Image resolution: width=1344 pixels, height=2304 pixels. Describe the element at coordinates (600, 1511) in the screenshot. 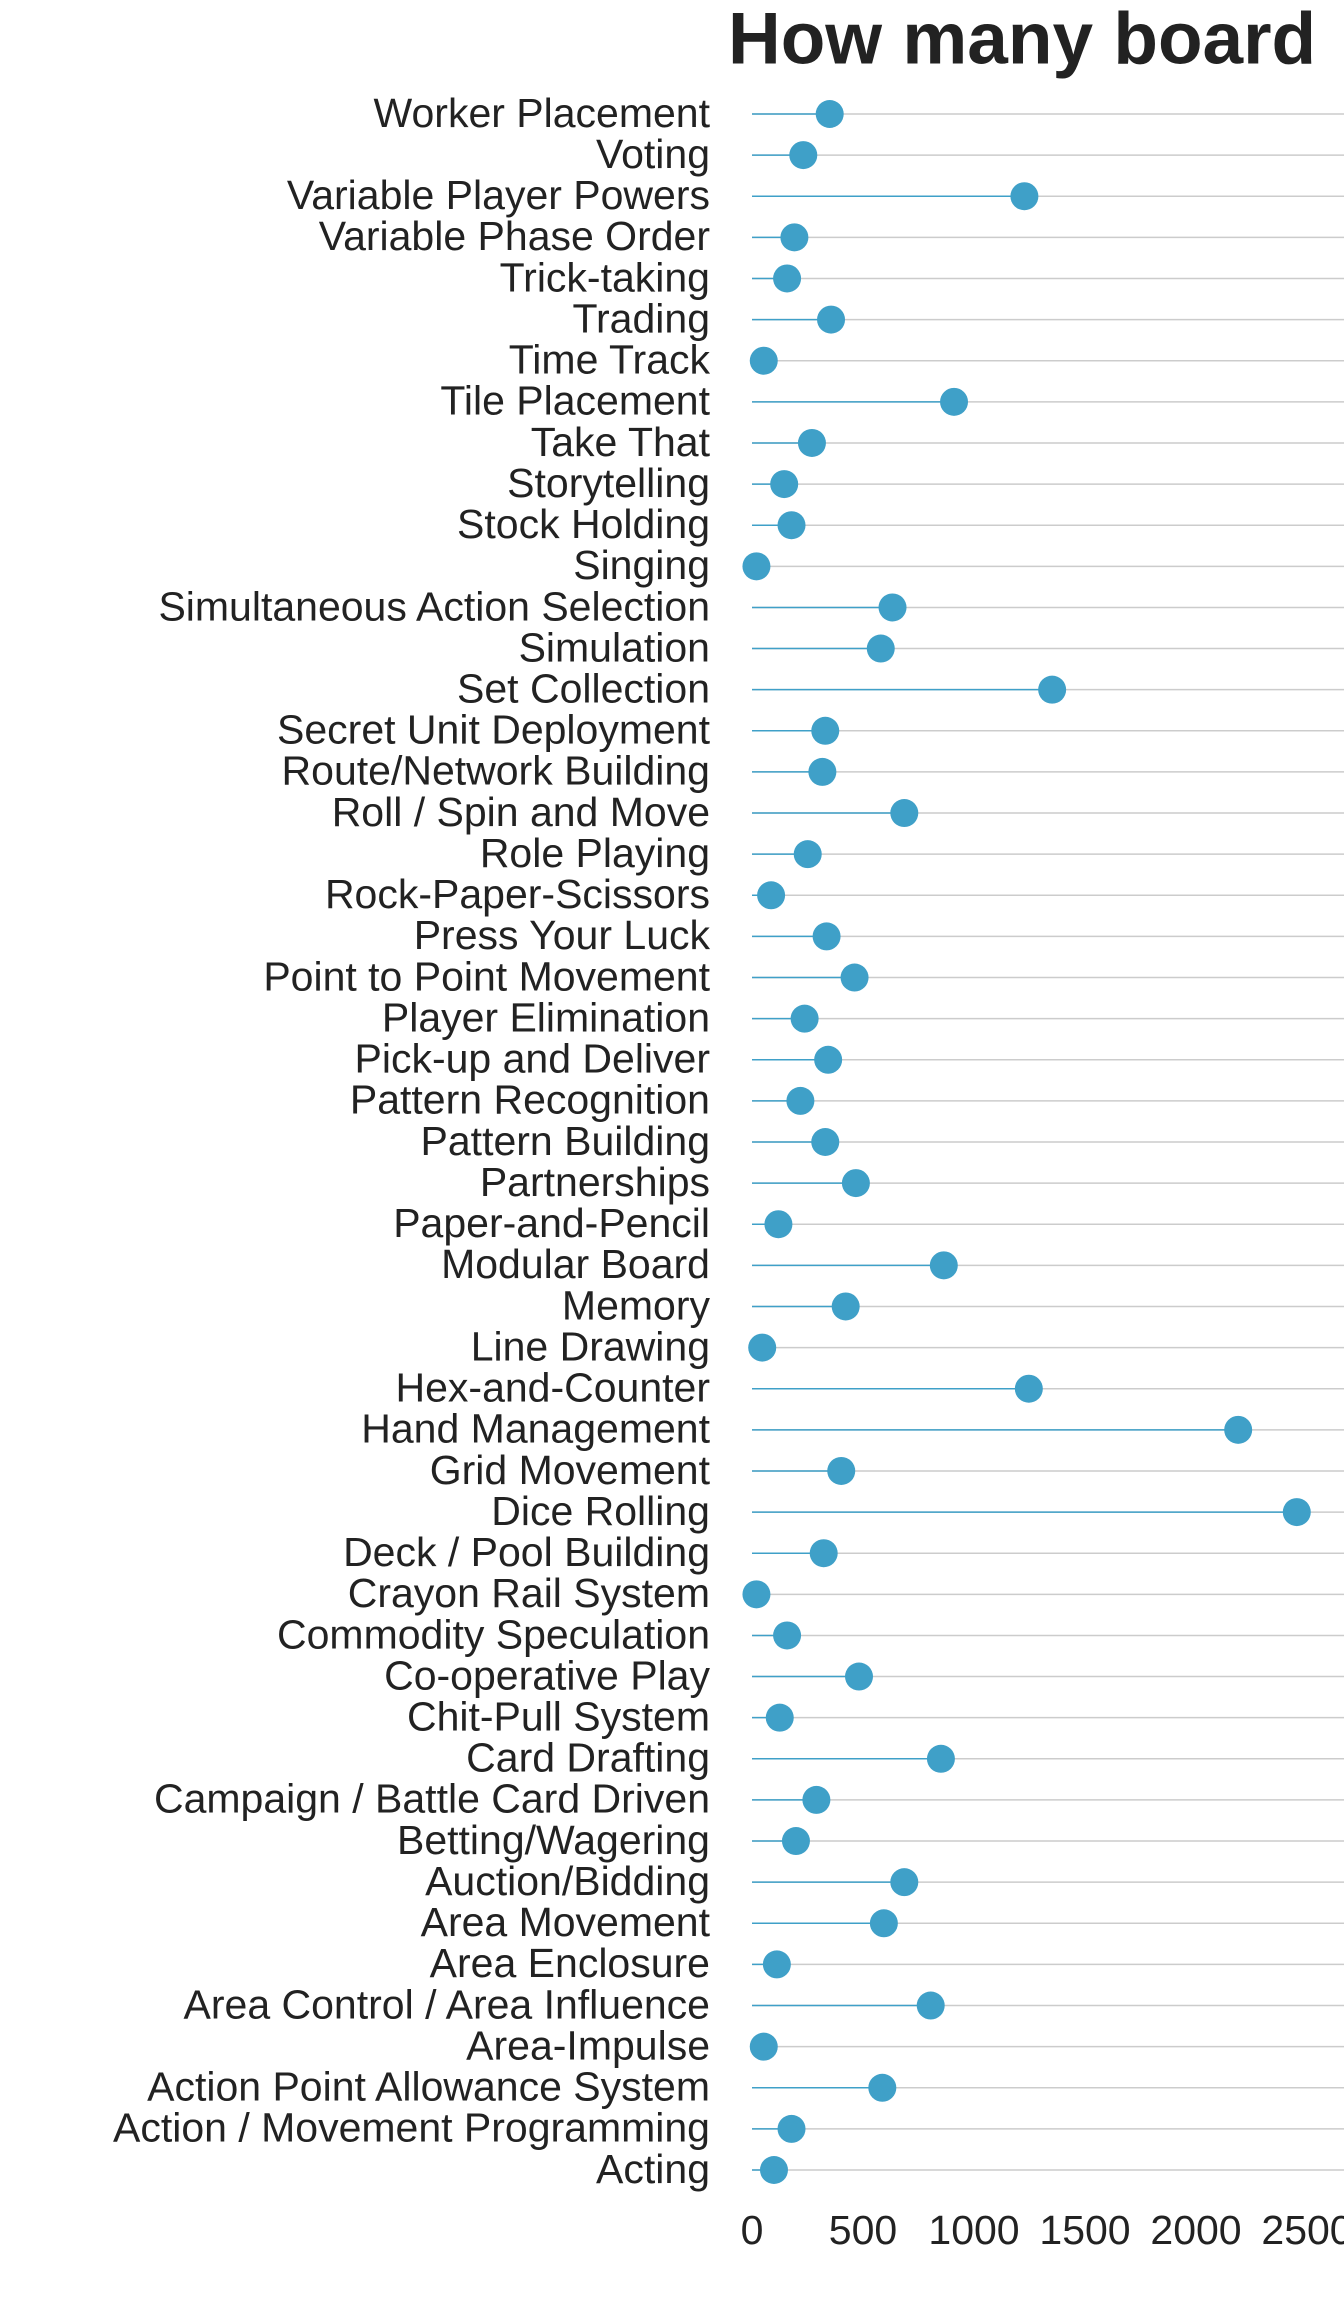

I see `y-tick-label: Dice Rolling` at that location.